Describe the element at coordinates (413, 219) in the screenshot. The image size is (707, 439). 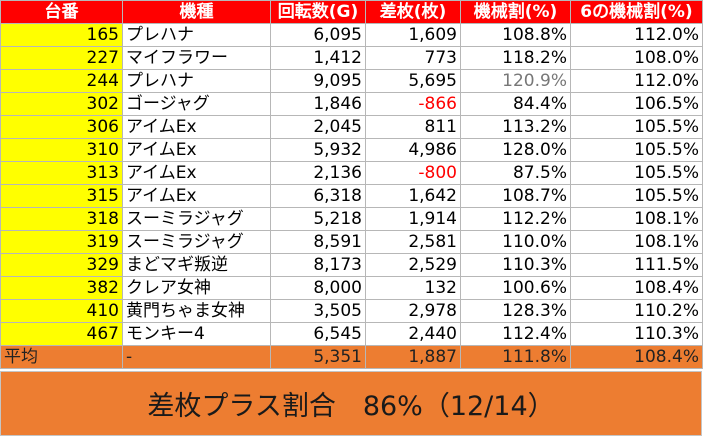
I see `coin-diff-cell: 1,914` at that location.